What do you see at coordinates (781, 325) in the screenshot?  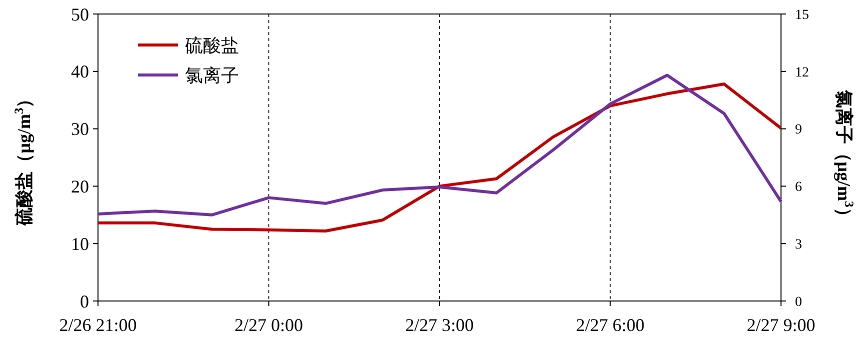 I see `x-tick-label: 2/27 9:00` at bounding box center [781, 325].